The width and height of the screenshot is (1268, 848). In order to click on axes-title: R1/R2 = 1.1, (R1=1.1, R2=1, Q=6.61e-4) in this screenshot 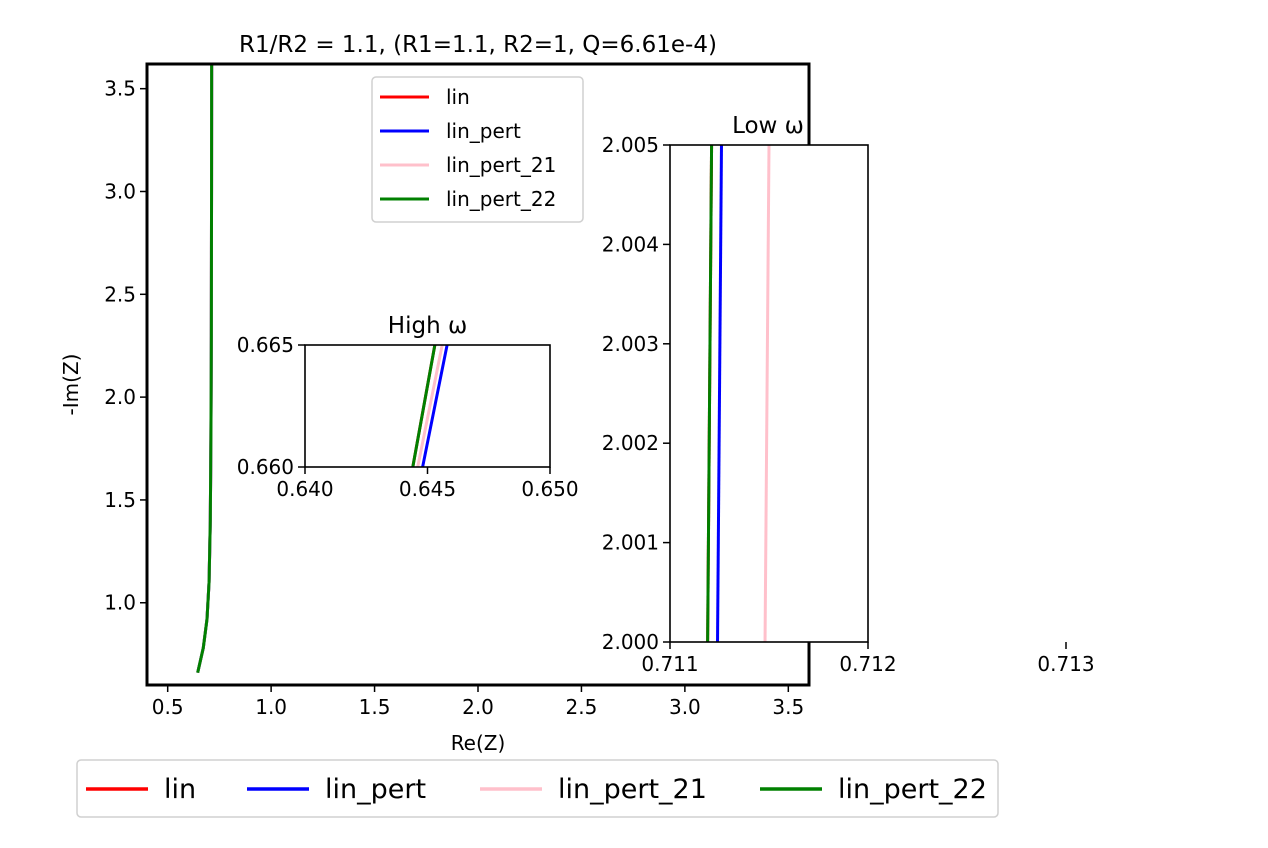, I will do `click(478, 45)`.